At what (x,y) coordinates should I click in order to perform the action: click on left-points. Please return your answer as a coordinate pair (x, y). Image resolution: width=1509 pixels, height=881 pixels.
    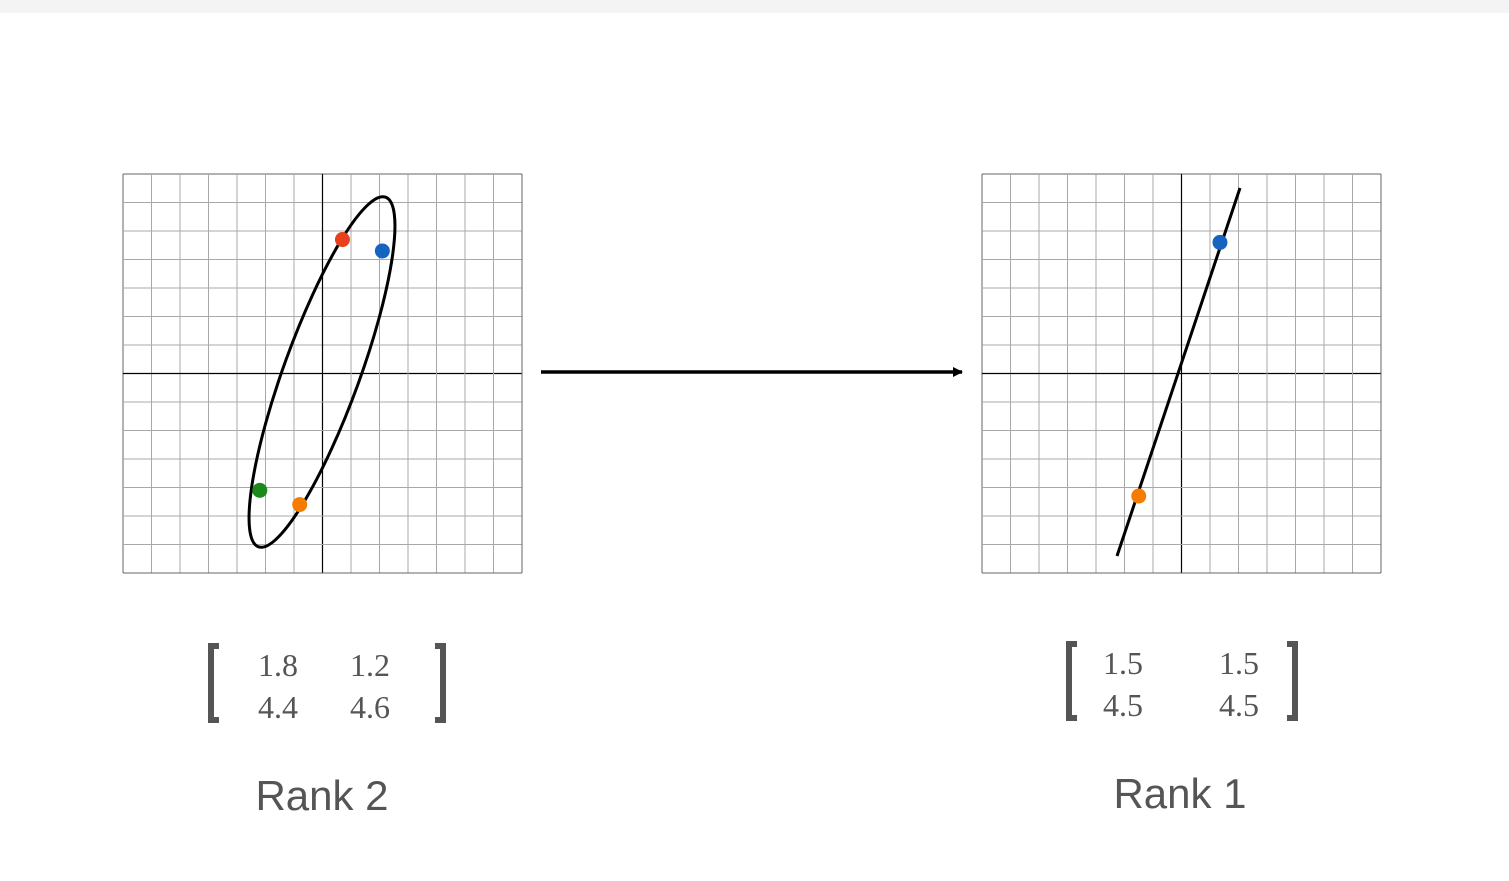
    Looking at the image, I should click on (321, 372).